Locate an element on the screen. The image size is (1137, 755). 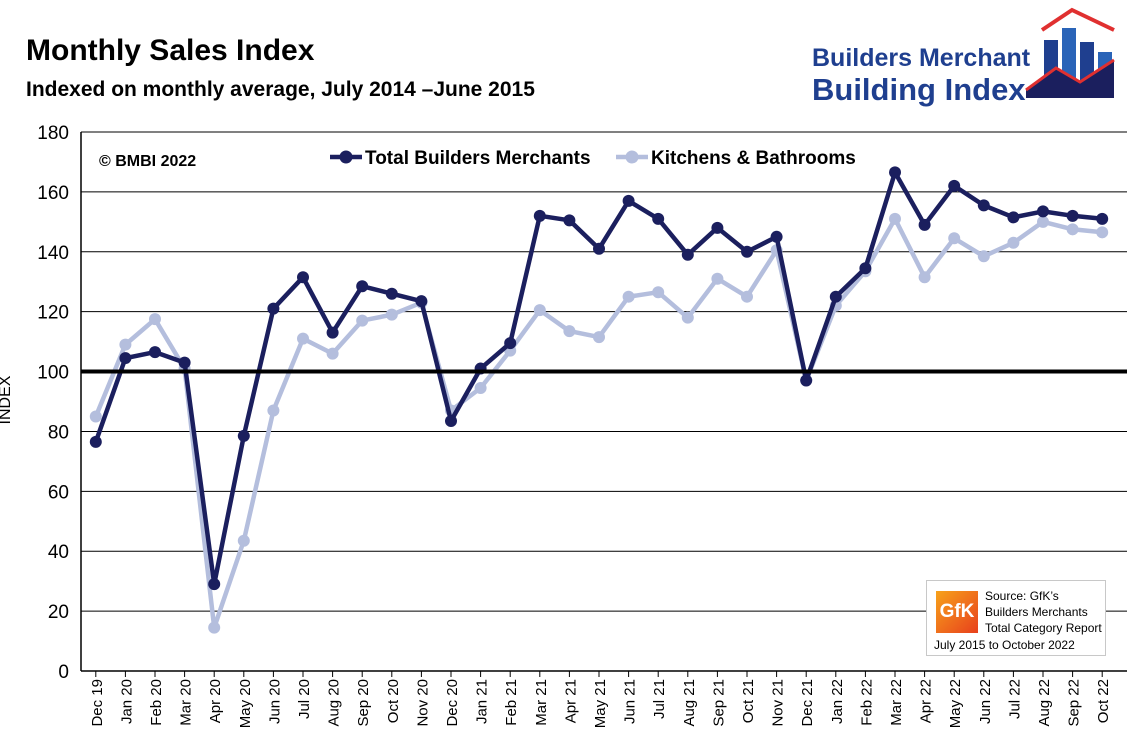
source-line: Builders Merchants is located at coordinates (1036, 612).